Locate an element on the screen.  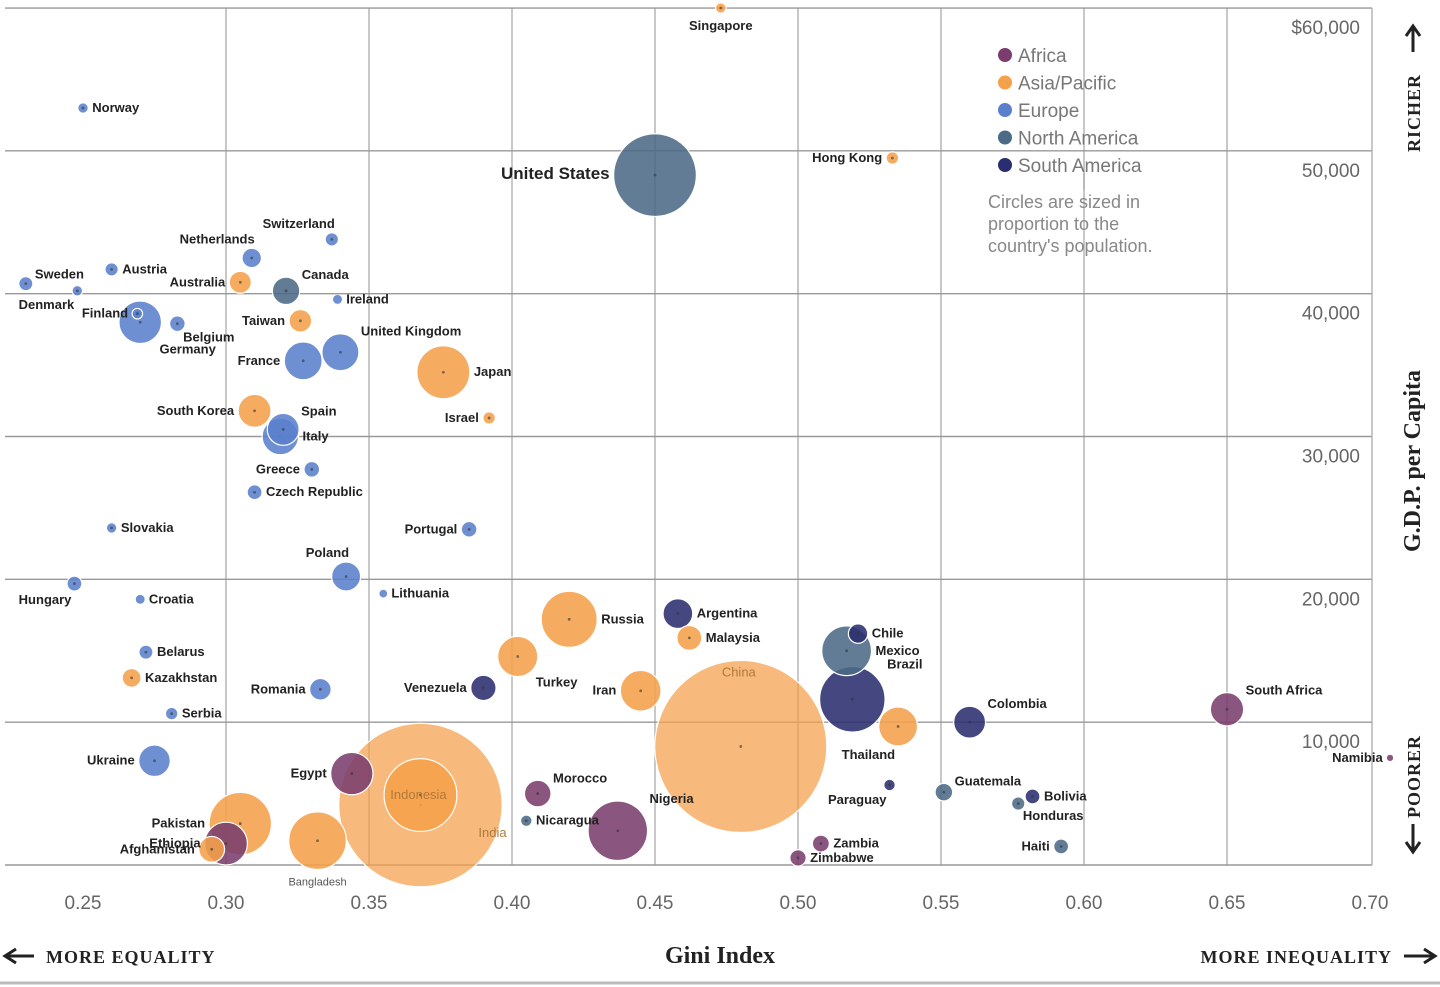
x-tick-label: 0.45 is located at coordinates (655, 903).